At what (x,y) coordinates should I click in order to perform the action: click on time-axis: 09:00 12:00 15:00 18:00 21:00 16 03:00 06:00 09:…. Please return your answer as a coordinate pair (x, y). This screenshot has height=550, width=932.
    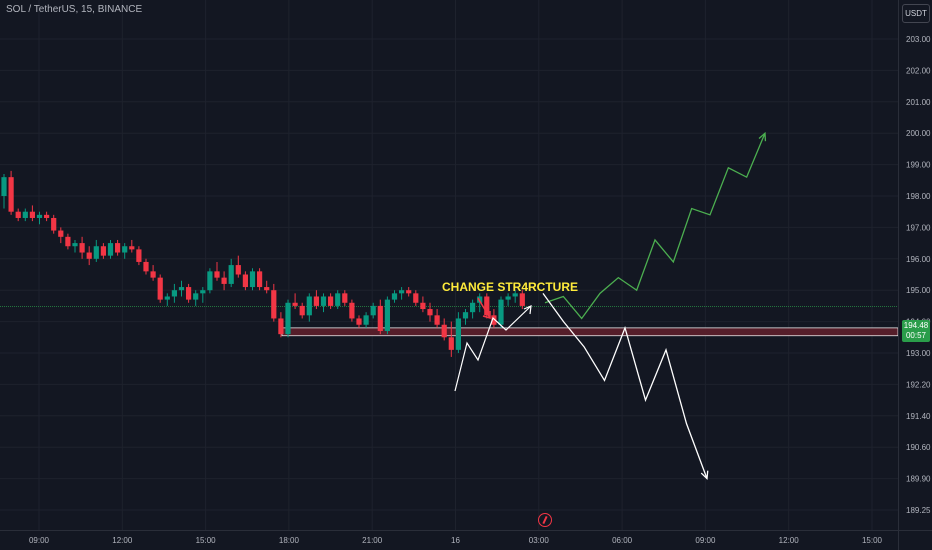
    Looking at the image, I should click on (466, 538).